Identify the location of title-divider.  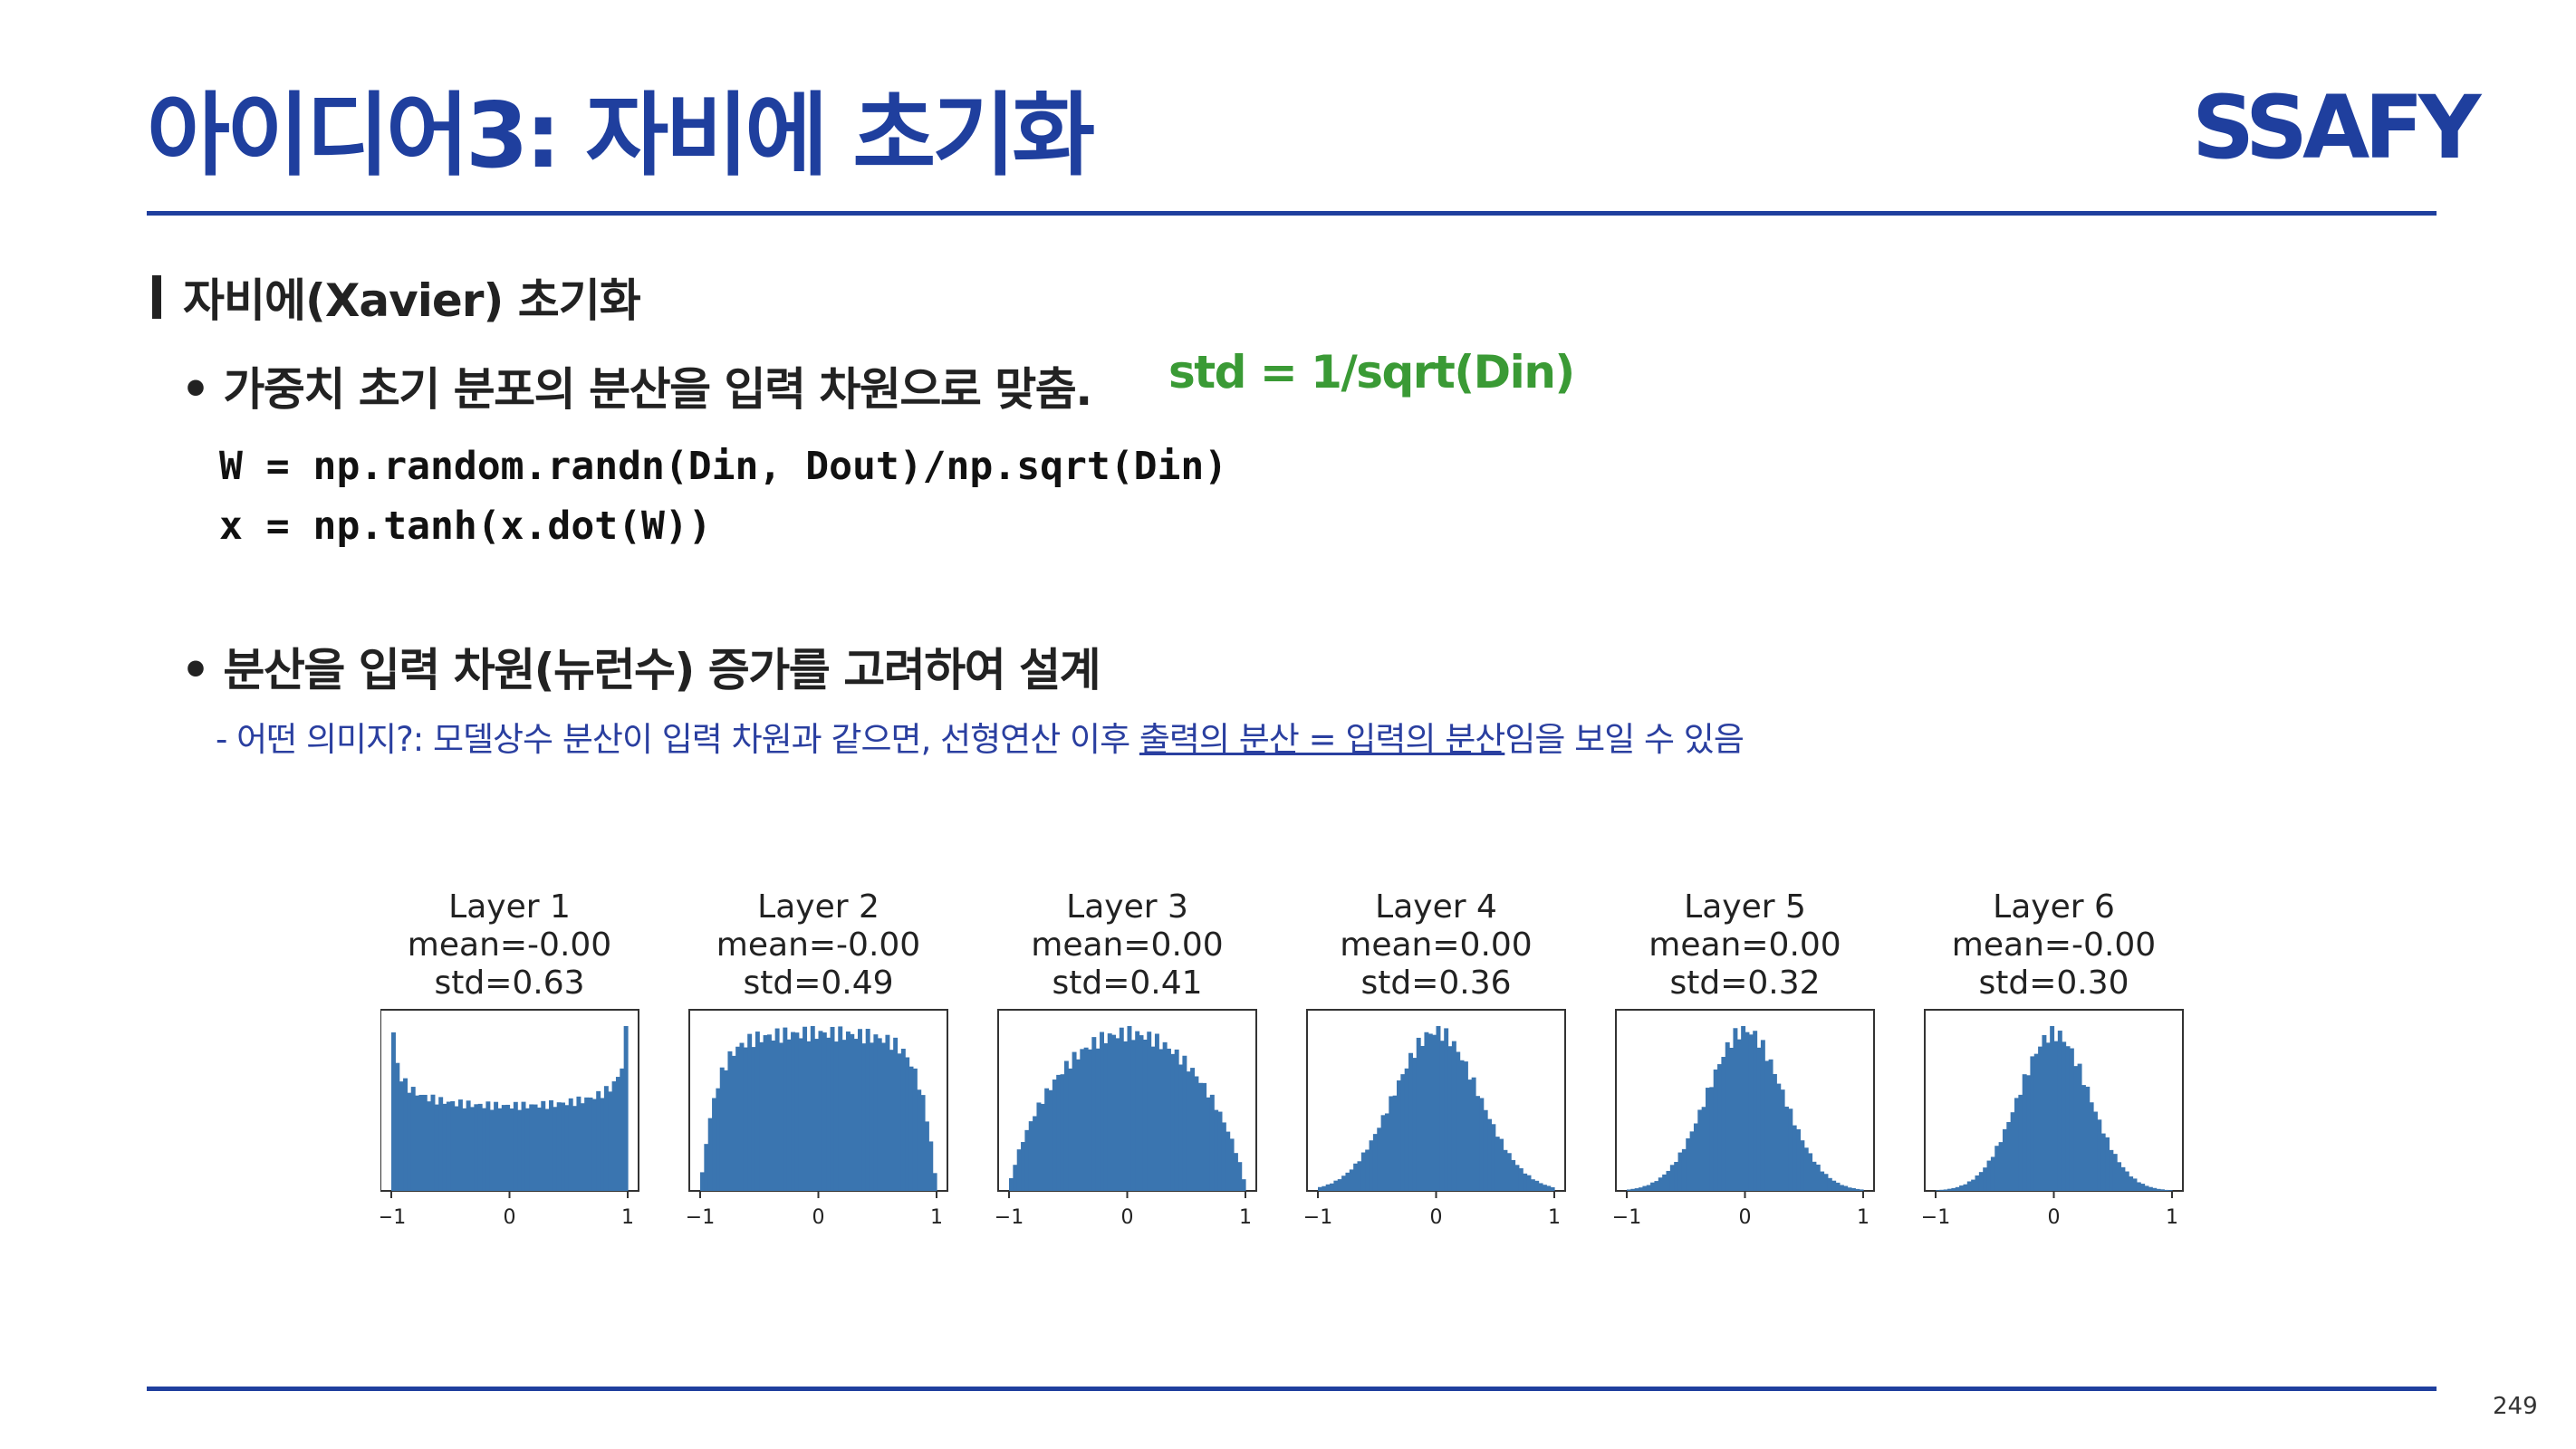
(1292, 213).